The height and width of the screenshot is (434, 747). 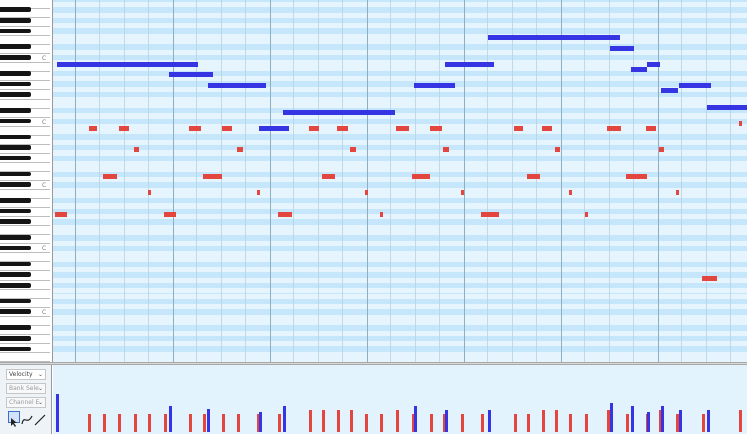 I want to click on bank-select: Bank Sele ⌄, so click(x=26, y=388).